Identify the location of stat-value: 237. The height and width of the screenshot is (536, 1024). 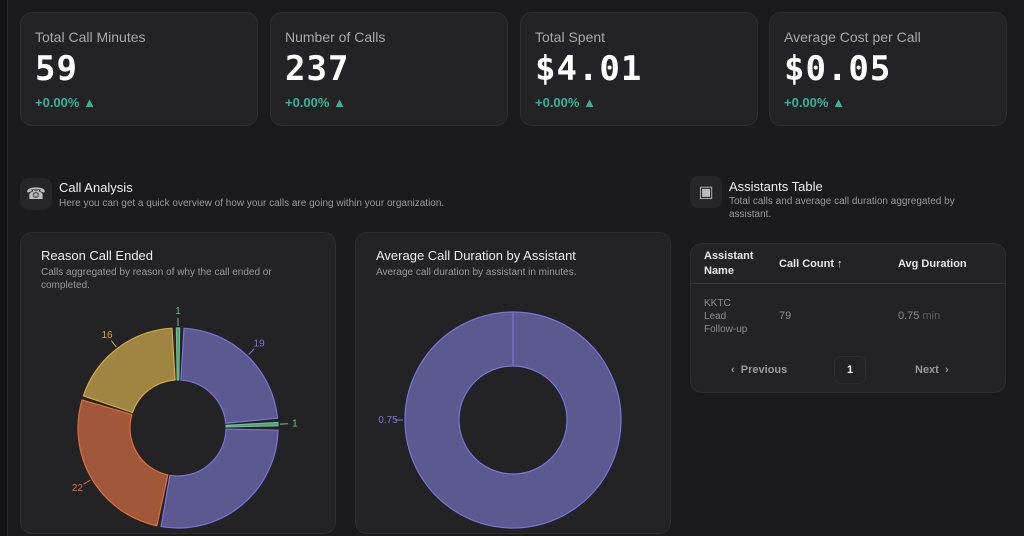
(317, 69).